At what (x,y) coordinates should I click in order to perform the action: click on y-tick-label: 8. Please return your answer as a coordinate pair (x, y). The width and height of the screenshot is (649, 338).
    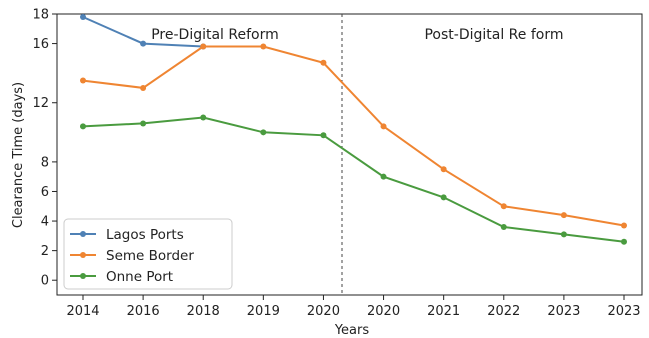
    Looking at the image, I should click on (45, 162).